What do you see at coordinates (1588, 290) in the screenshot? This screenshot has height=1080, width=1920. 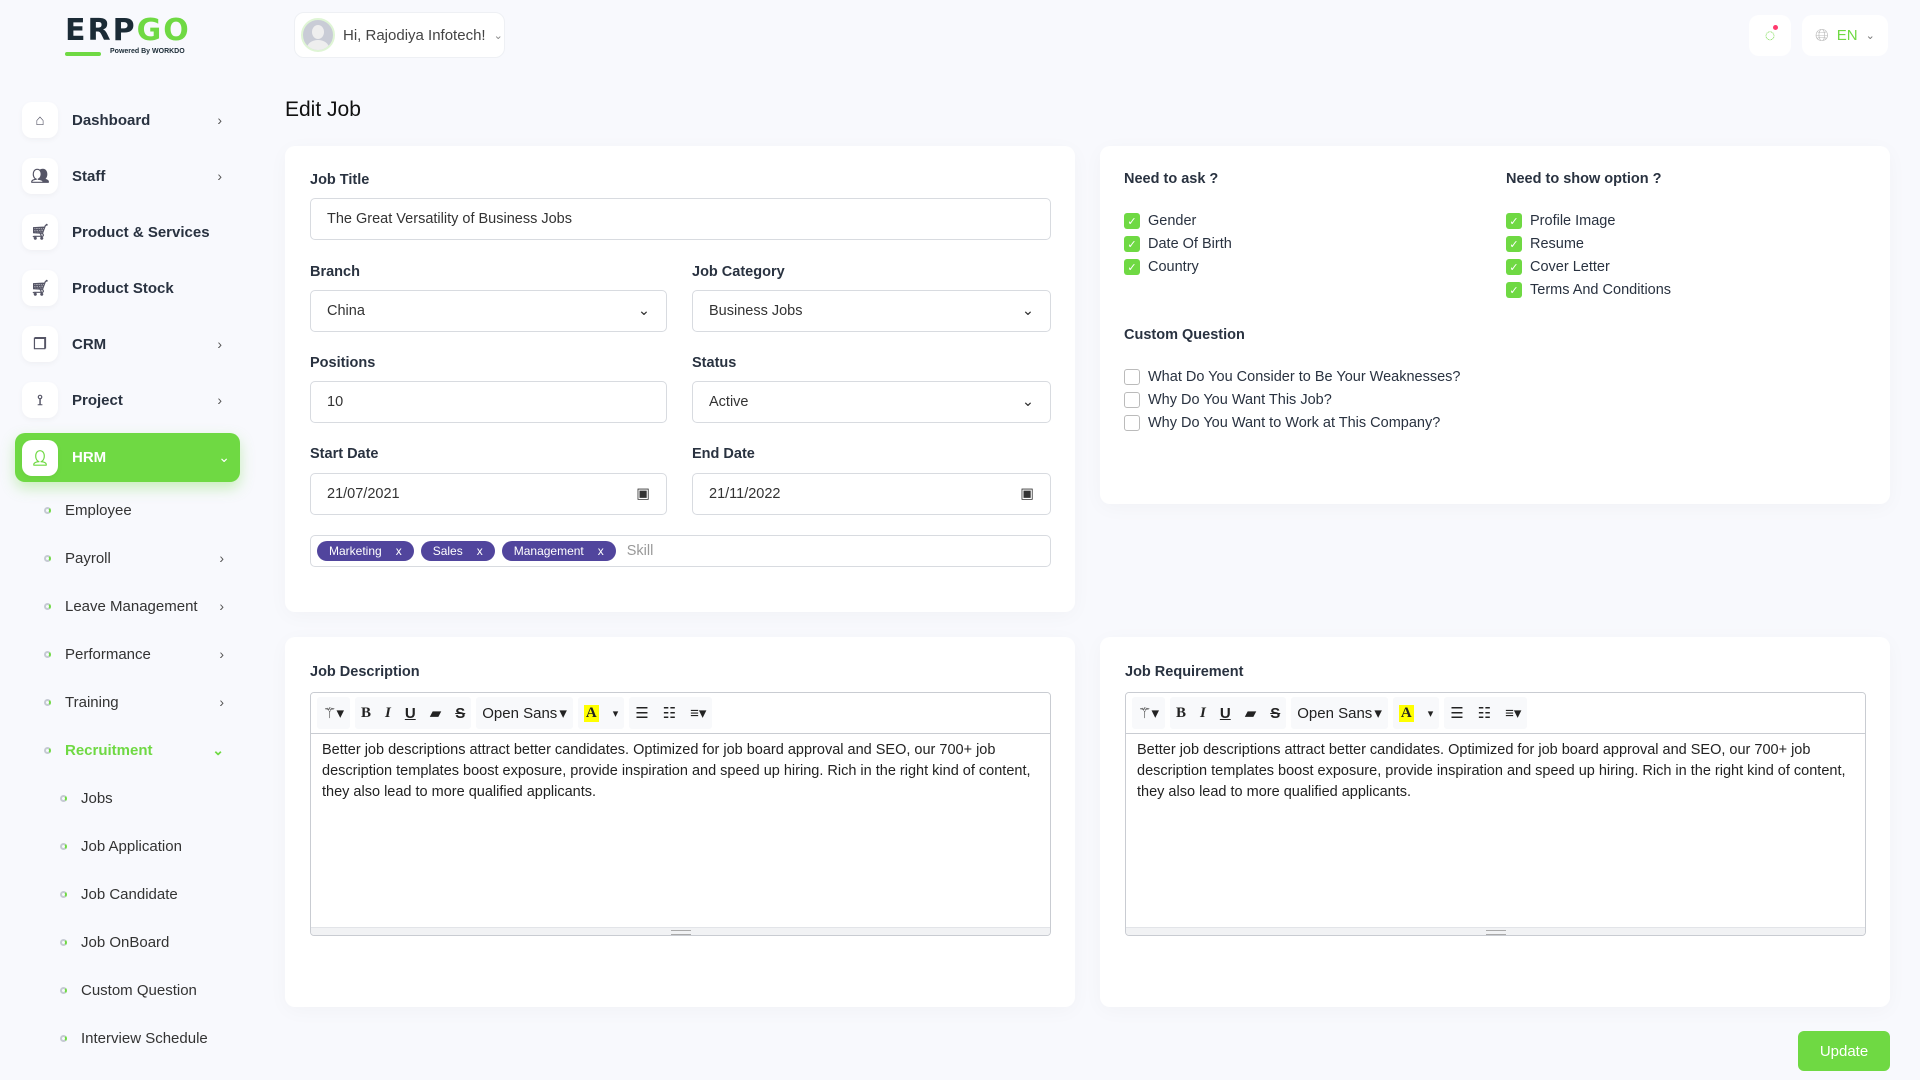 I see `option-checkbox: ✓ Terms And Conditions` at bounding box center [1588, 290].